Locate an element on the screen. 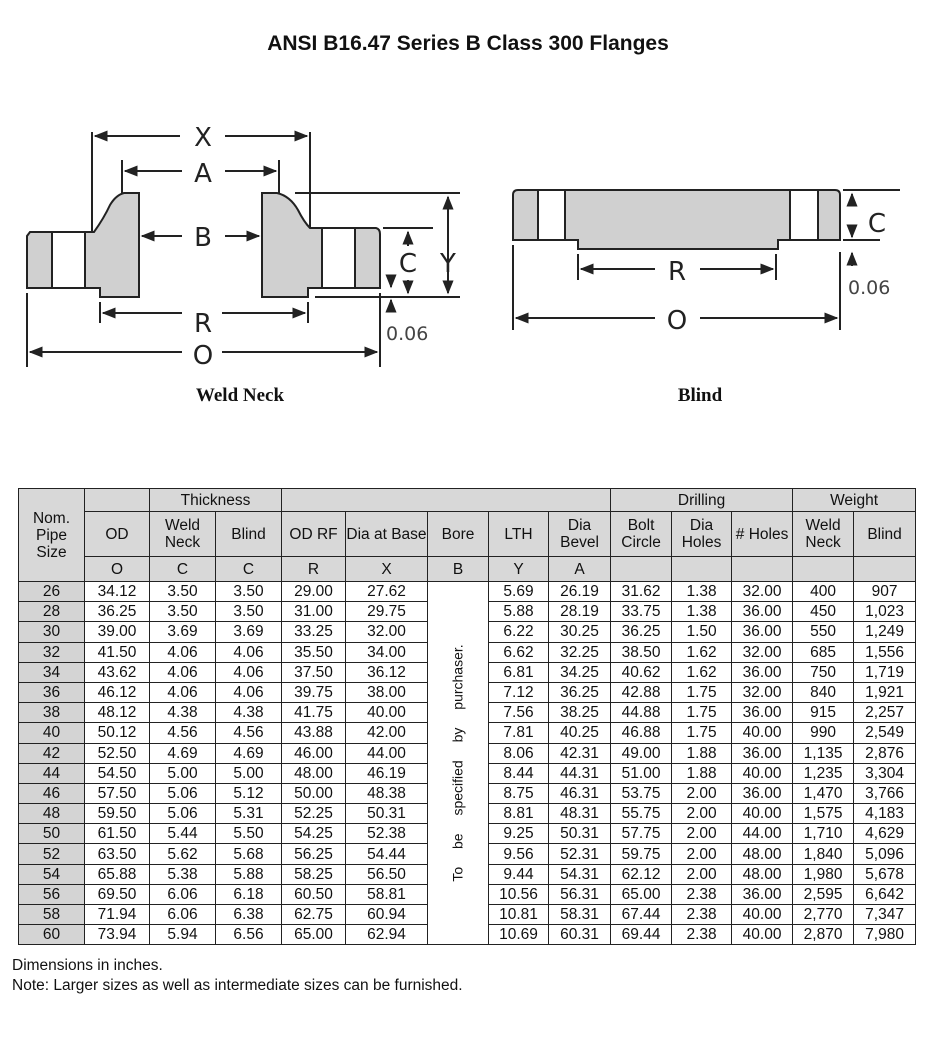  column-header: # Holes is located at coordinates (762, 534).